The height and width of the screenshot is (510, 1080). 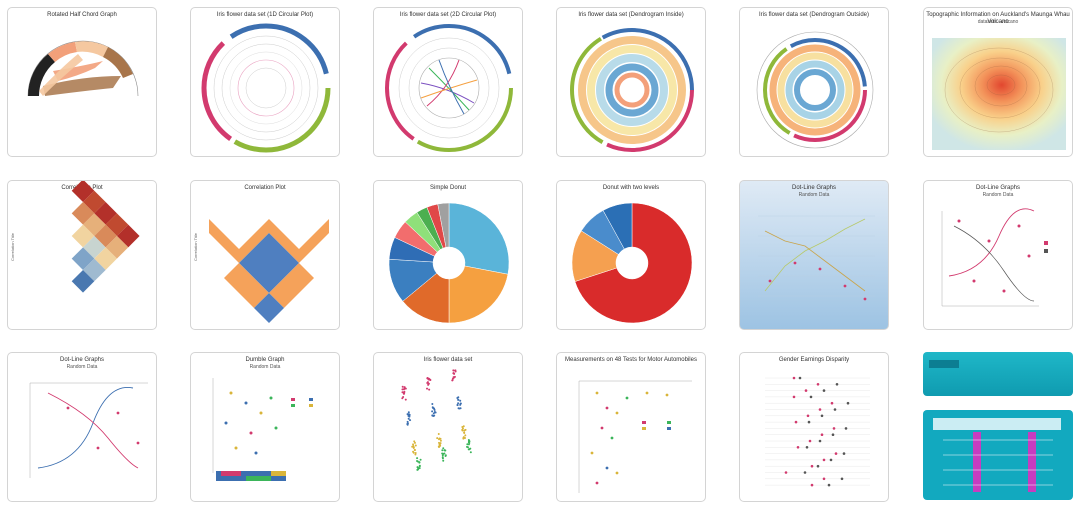 I want to click on tile-circular-2d: Iris flower data set (2D Circular Plot), so click(x=448, y=82).